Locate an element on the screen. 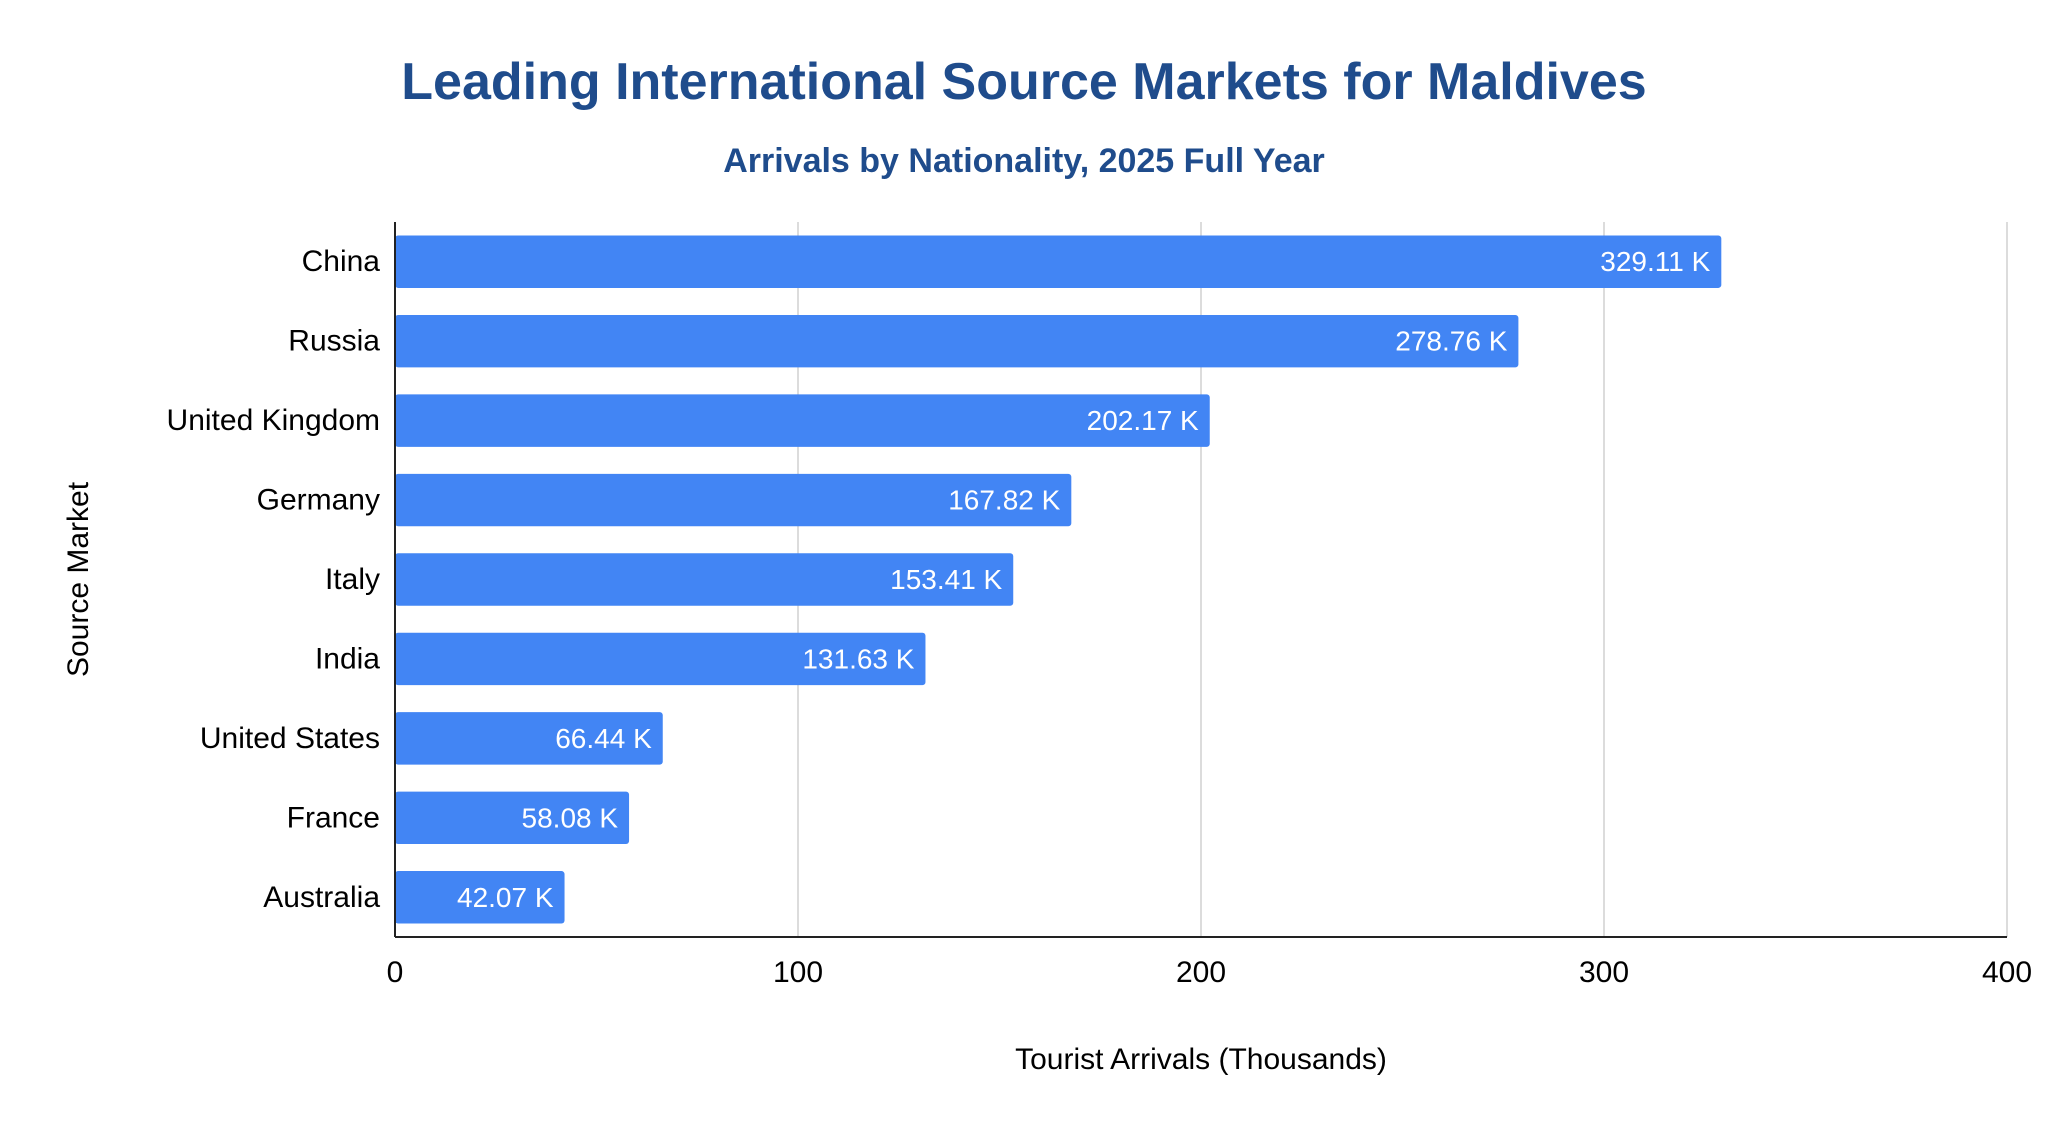 The height and width of the screenshot is (1124, 2048). x-tick-label-4: 400 is located at coordinates (2007, 972).